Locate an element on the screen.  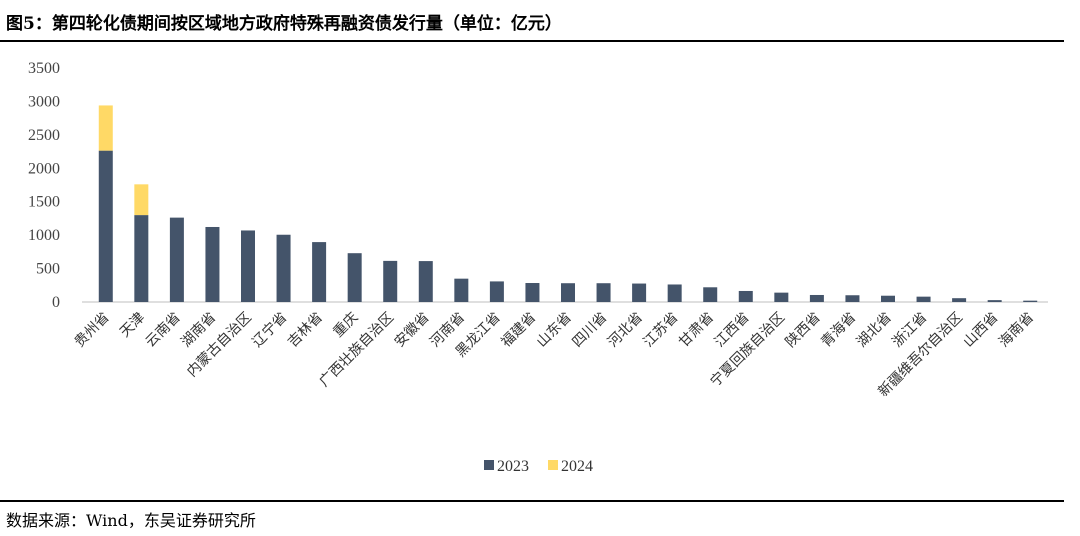
legend-label-2023: 2023 is located at coordinates (513, 466).